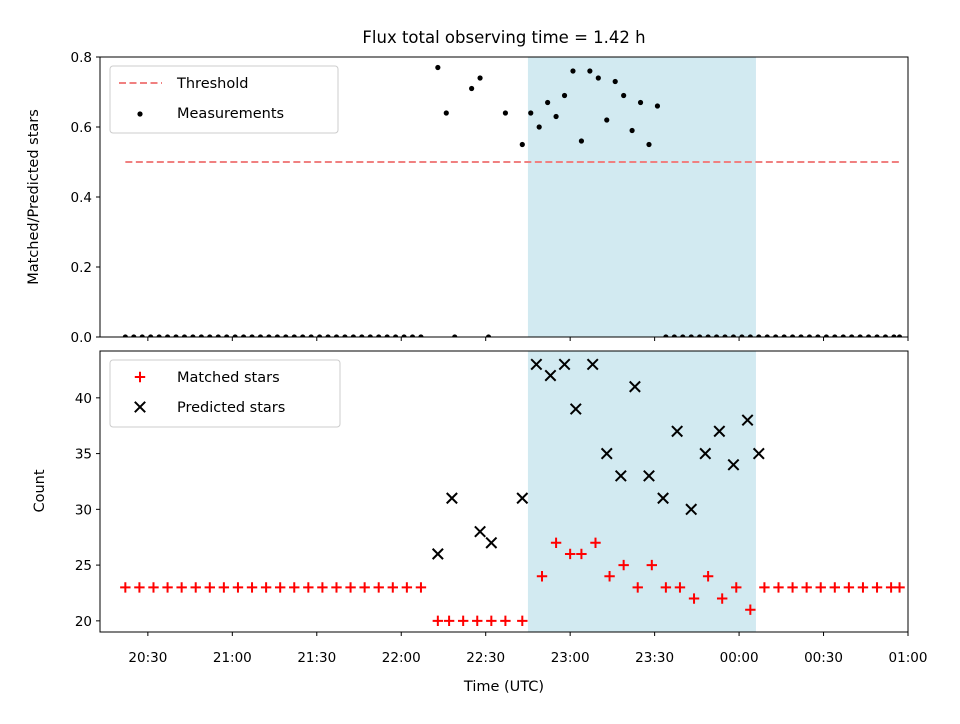 The width and height of the screenshot is (960, 724). I want to click on bottom-legend-box, so click(225, 393).